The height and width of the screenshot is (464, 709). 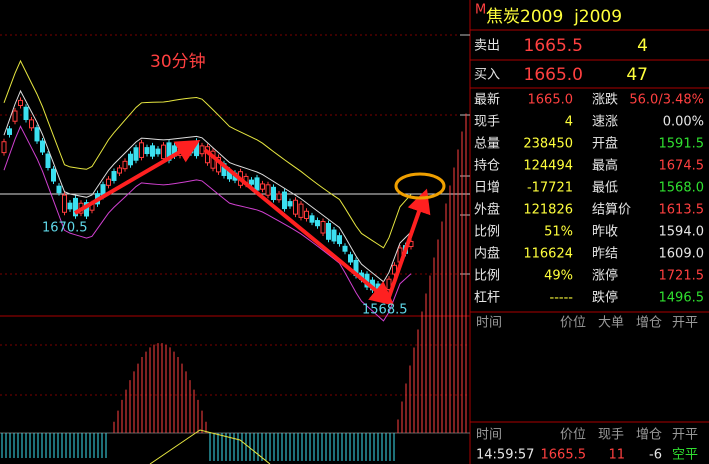 I want to click on order-volume: 4, so click(x=642, y=46).